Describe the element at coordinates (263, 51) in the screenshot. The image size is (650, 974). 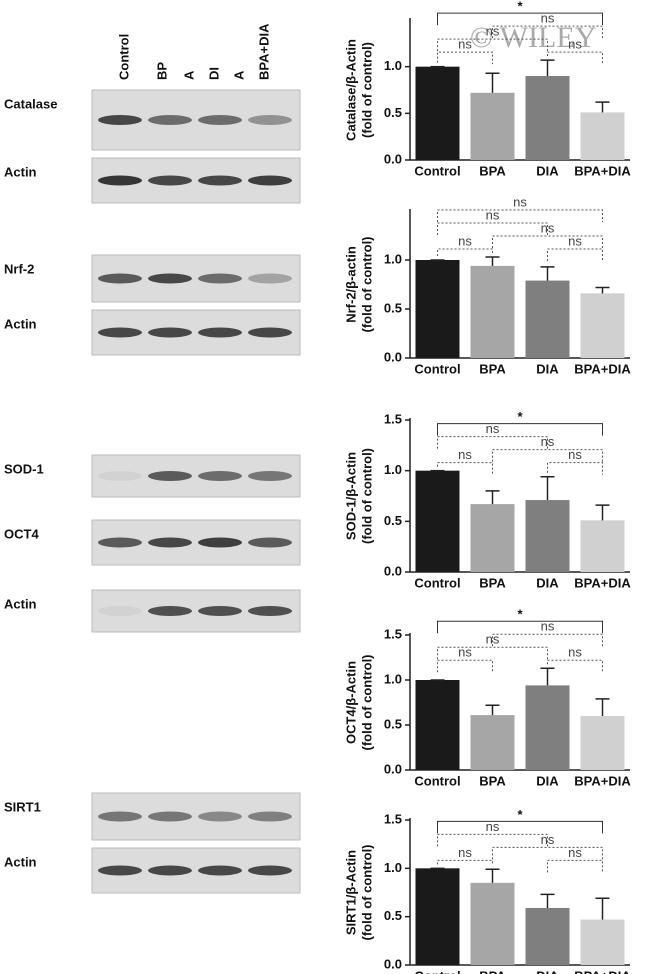
I see `blot-column-label: BPA+DIA` at that location.